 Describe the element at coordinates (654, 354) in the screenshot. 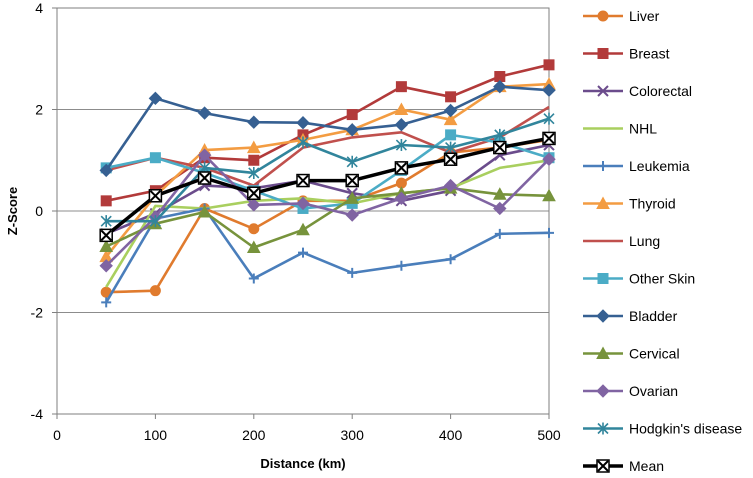

I see `legend-label-cervical: Cervical` at that location.